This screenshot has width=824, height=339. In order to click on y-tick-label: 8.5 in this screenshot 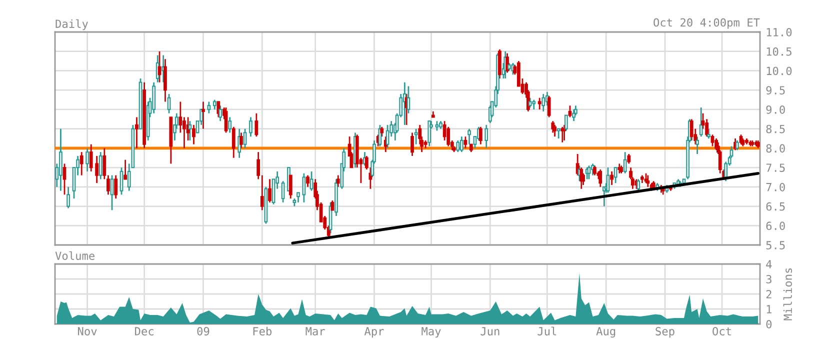, I will do `click(775, 129)`.